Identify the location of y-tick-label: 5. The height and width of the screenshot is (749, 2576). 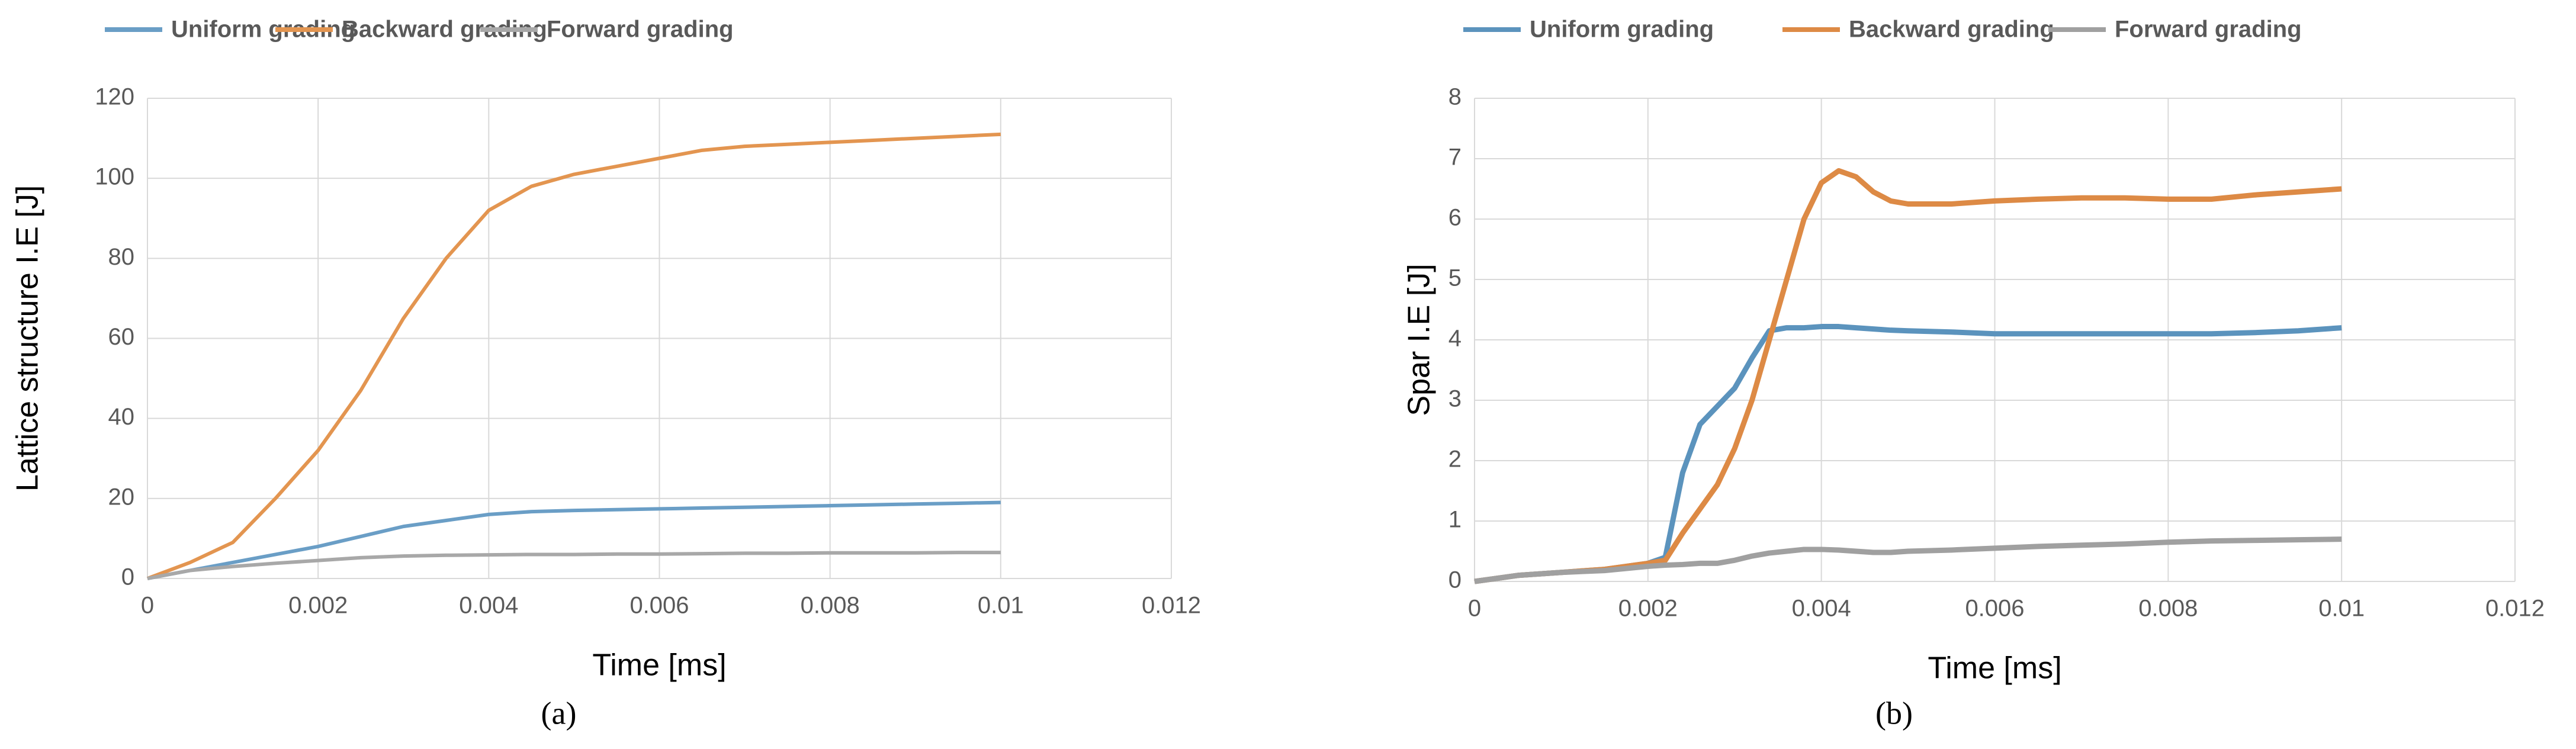
(1455, 278).